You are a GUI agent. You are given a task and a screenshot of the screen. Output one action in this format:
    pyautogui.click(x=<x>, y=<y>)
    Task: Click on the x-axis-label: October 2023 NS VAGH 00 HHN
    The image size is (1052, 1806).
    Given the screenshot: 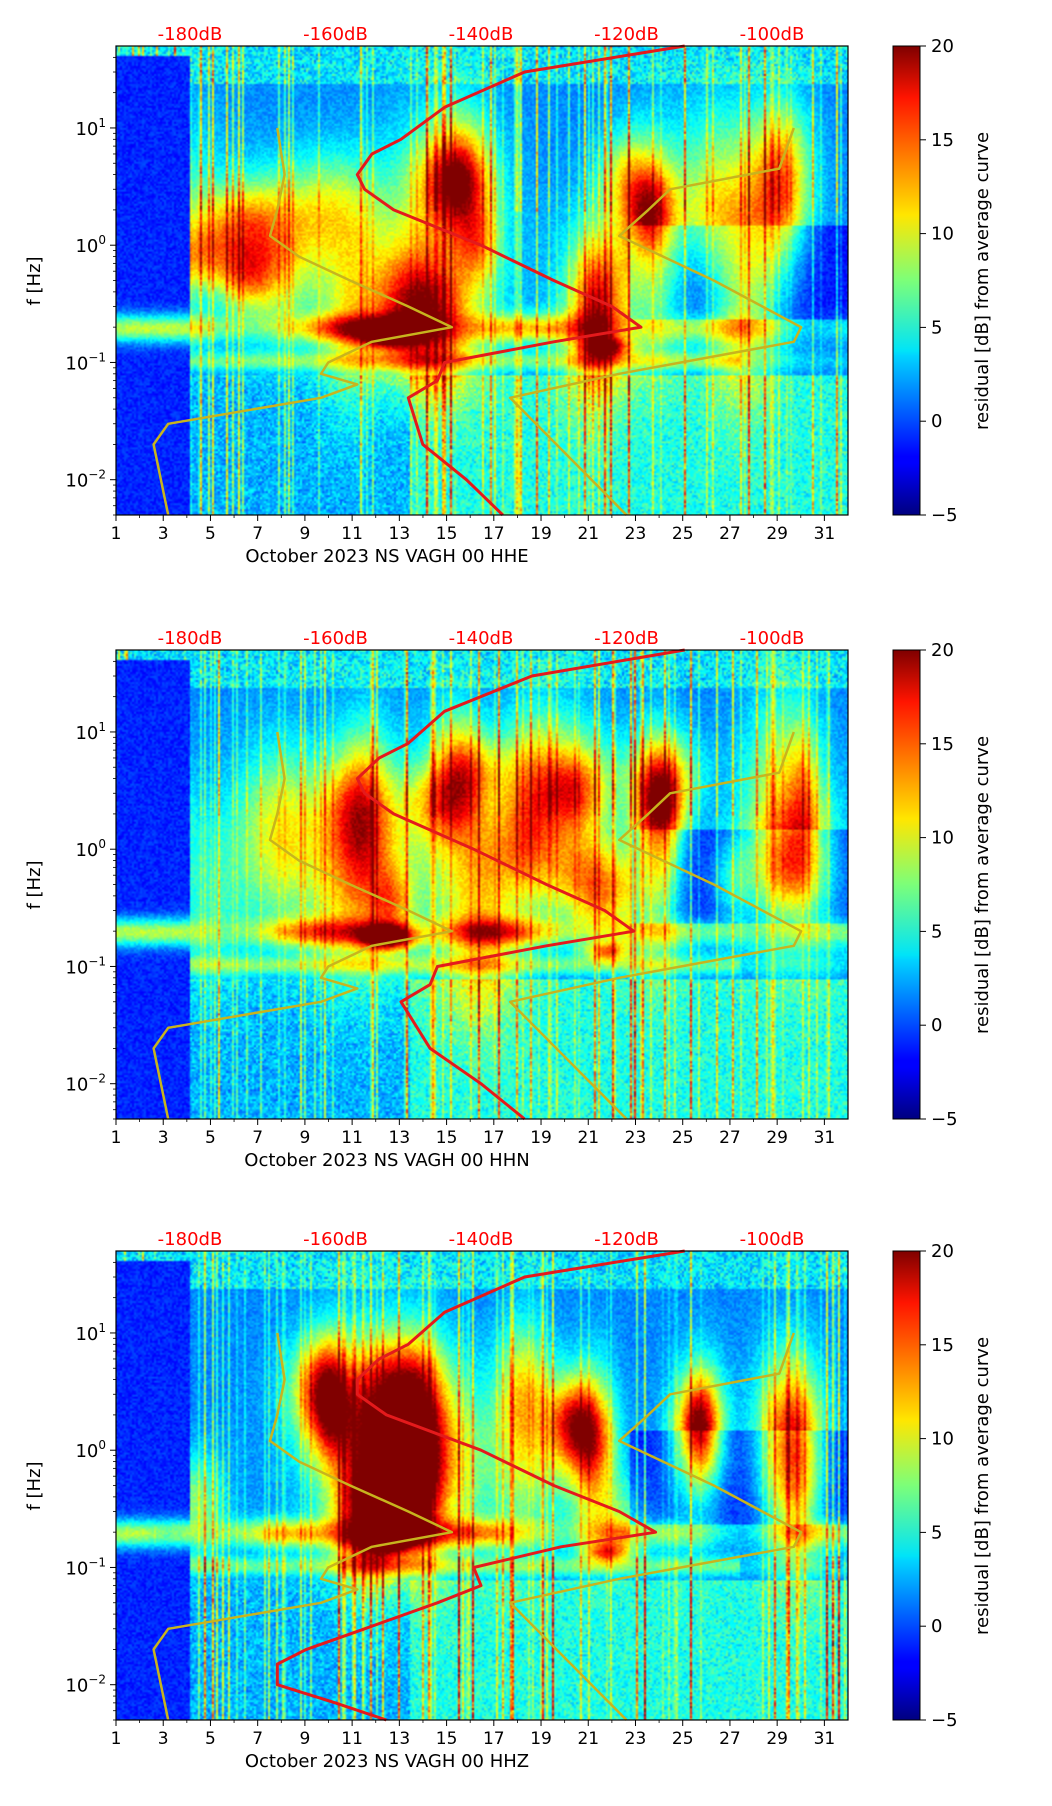 What is the action you would take?
    pyautogui.click(x=386, y=1160)
    